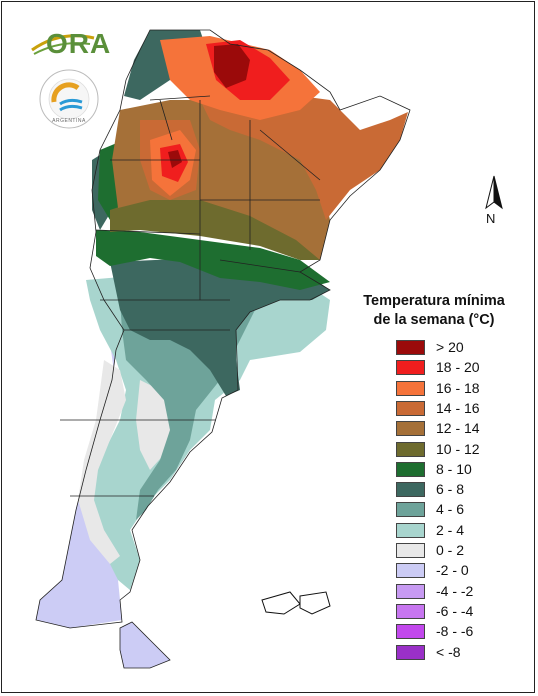  I want to click on legend-item: 16 - 18, so click(461, 388).